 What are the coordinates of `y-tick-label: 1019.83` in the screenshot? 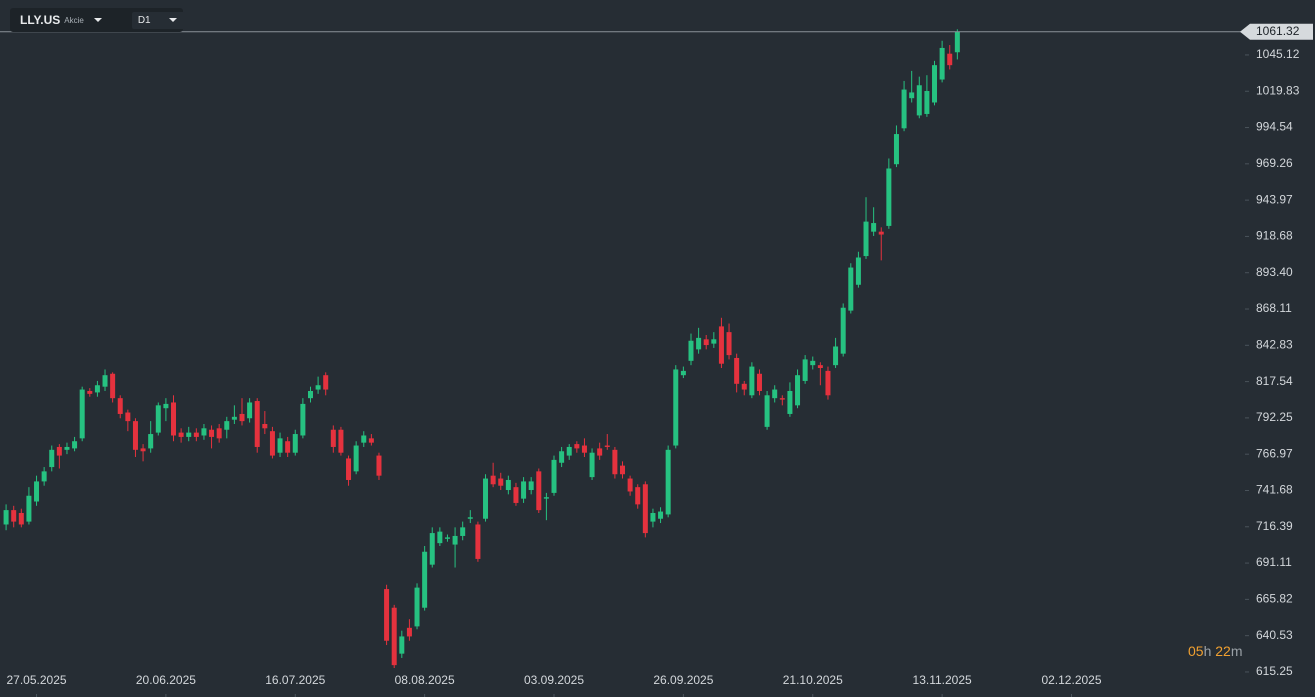 It's located at (1278, 90).